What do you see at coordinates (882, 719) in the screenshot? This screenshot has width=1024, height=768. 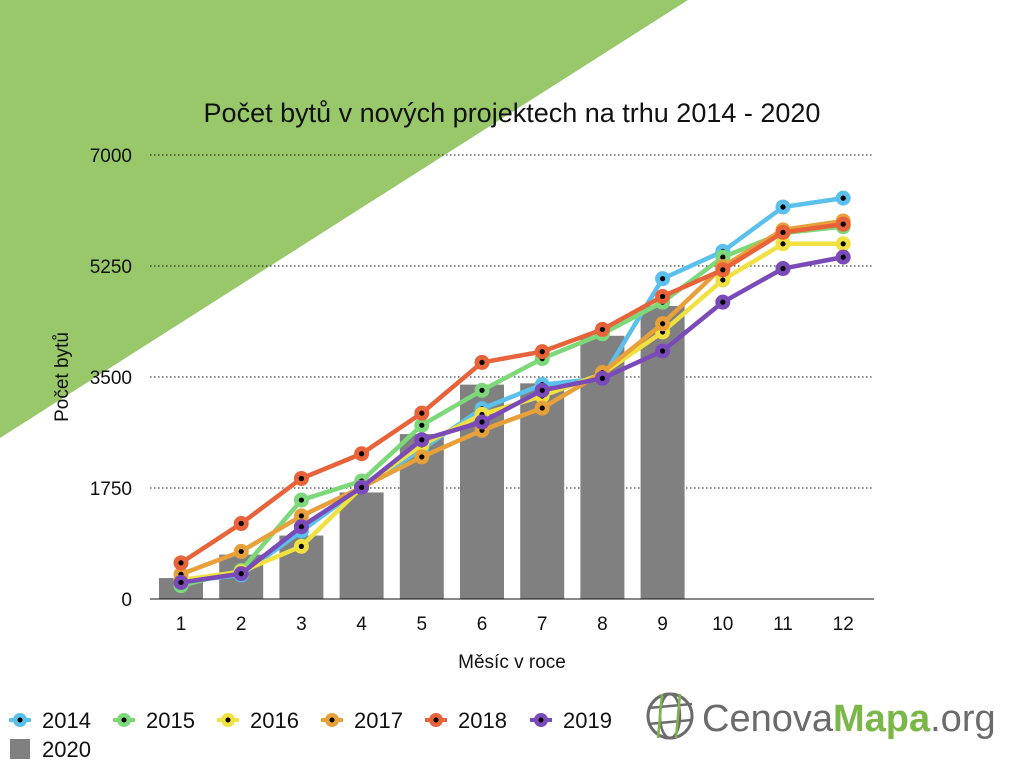 I see `logo-text-mapa: Mapa` at bounding box center [882, 719].